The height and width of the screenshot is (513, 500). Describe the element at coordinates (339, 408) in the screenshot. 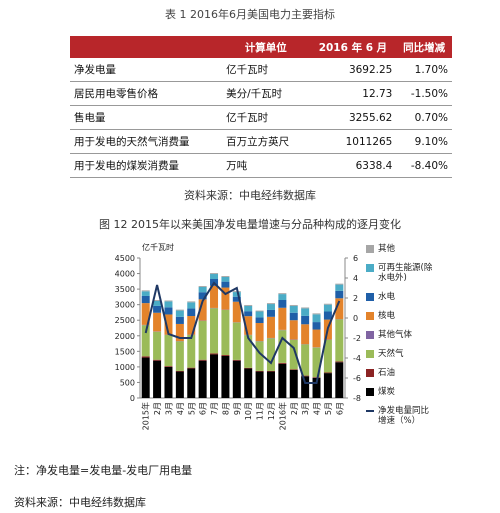

I see `x-tick-label: 6月` at that location.